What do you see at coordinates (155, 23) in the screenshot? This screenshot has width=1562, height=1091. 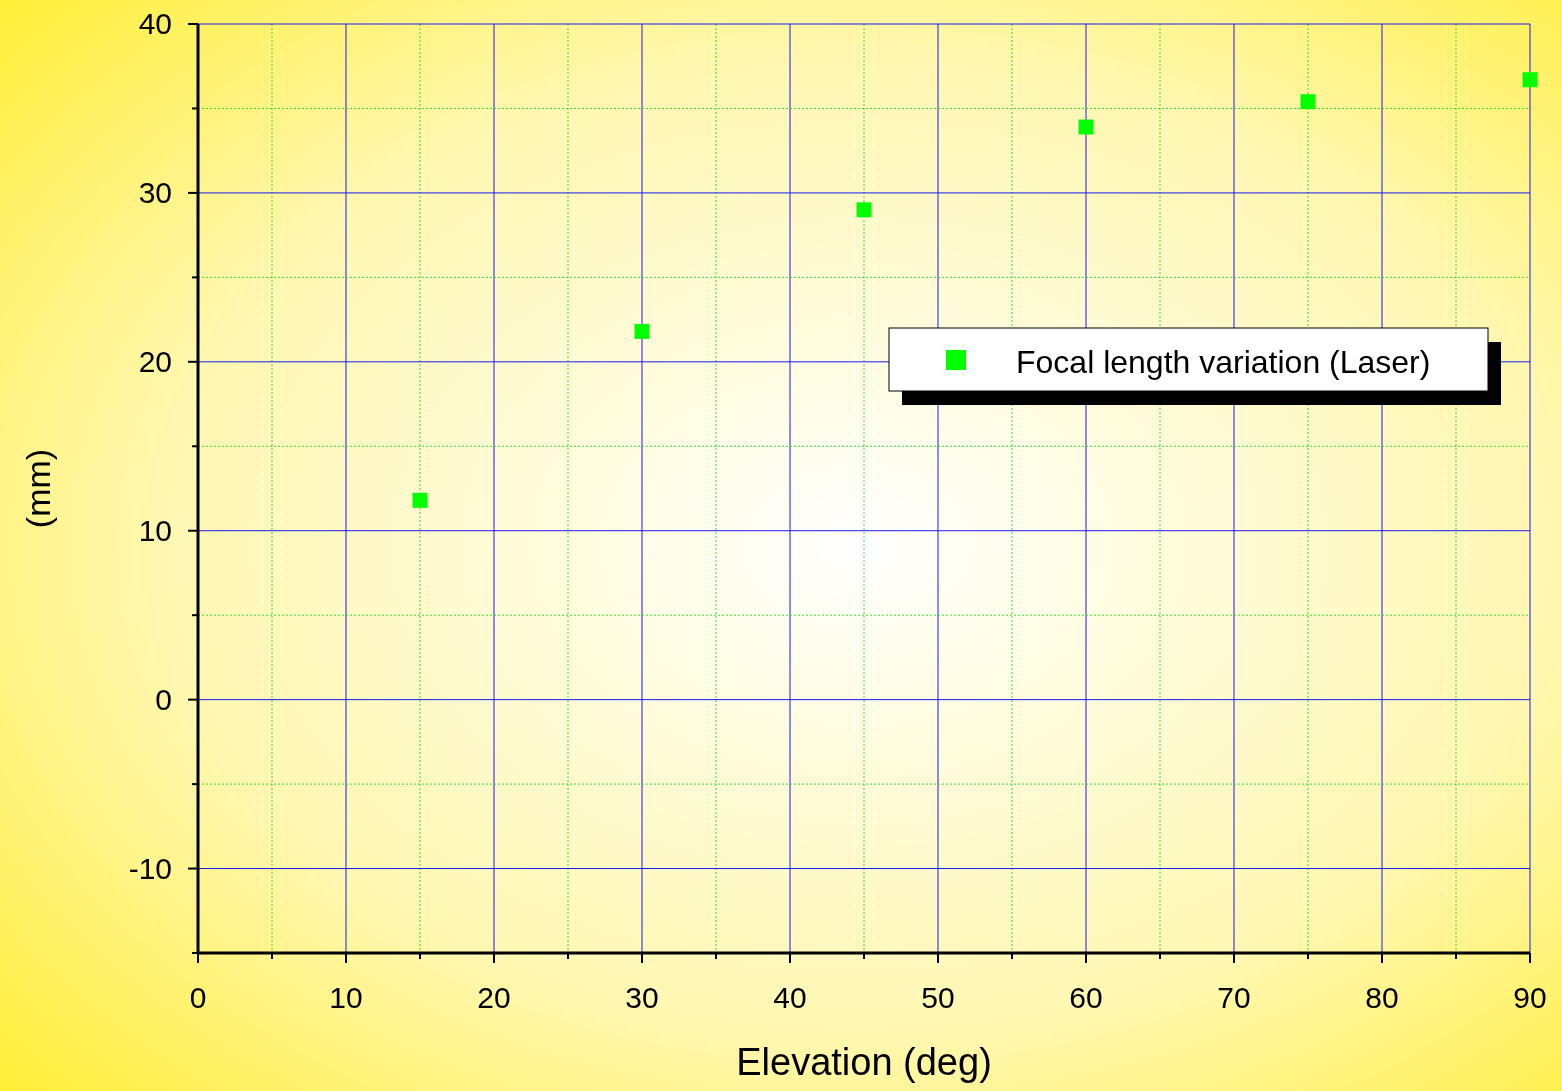 I see `y-tick-label: 40` at bounding box center [155, 23].